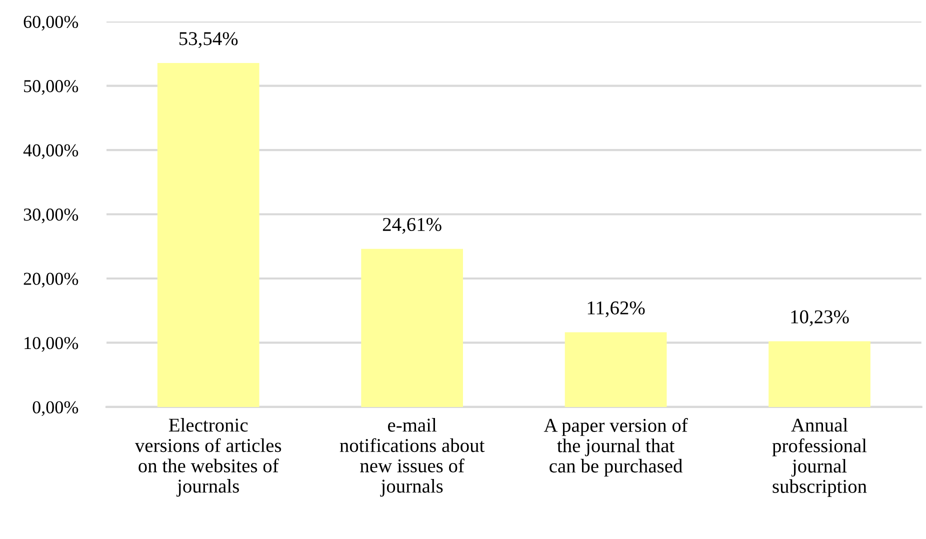 Image resolution: width=926 pixels, height=539 pixels. Describe the element at coordinates (616, 309) in the screenshot. I see `data-label: 11,62%` at that location.